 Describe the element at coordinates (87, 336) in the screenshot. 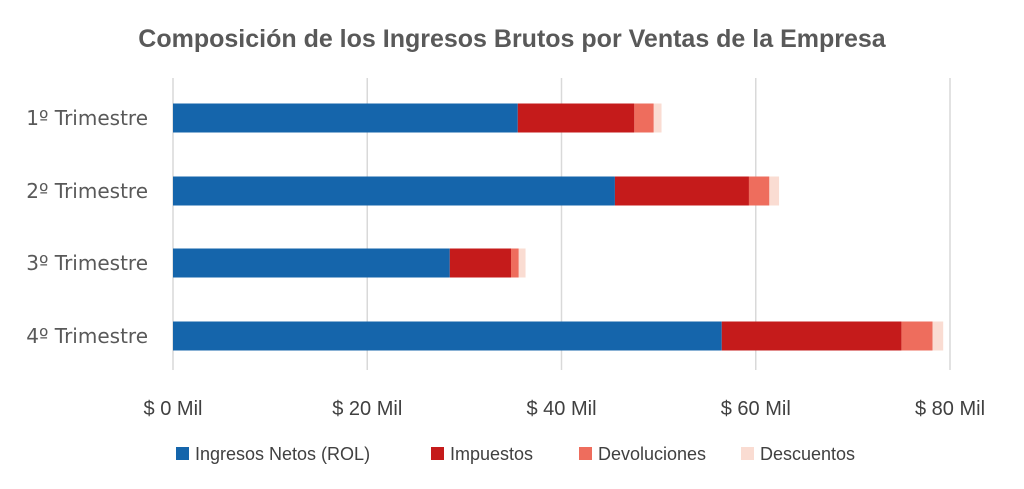

I see `category-label-4: 4º Trimestre` at that location.